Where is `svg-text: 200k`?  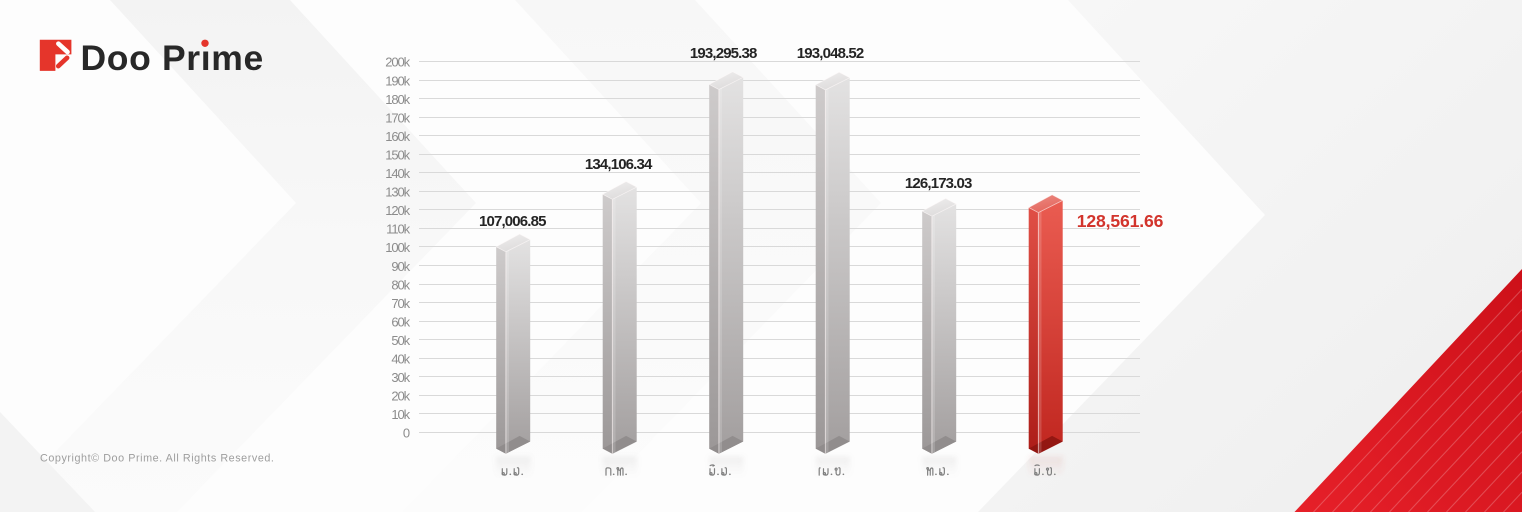
svg-text: 200k is located at coordinates (397, 62).